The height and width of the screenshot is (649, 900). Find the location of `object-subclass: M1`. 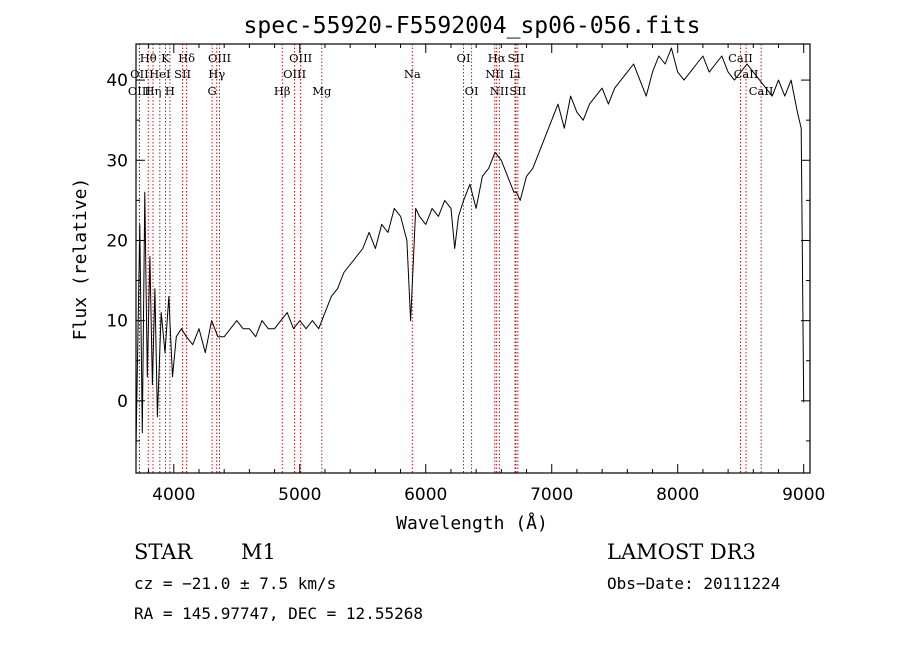

object-subclass: M1 is located at coordinates (258, 552).